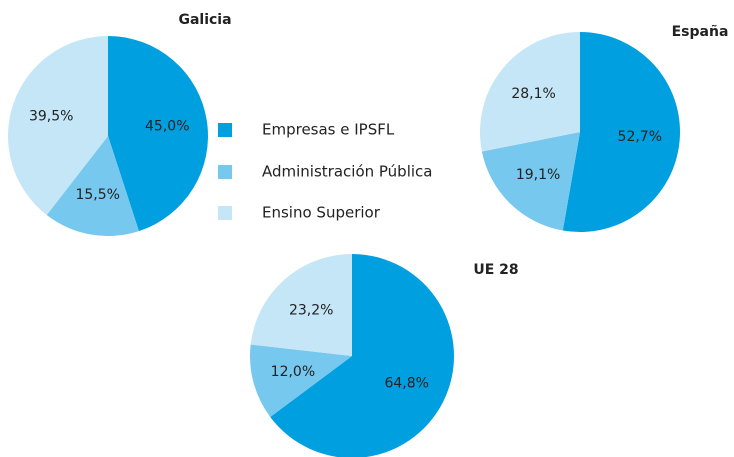 This screenshot has height=457, width=734. What do you see at coordinates (495, 270) in the screenshot?
I see `chart-title: UE 28` at bounding box center [495, 270].